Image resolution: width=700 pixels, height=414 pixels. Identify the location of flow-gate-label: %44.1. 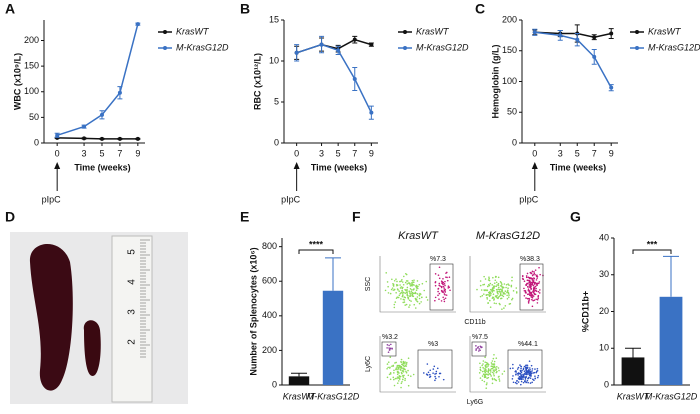
(528, 344).